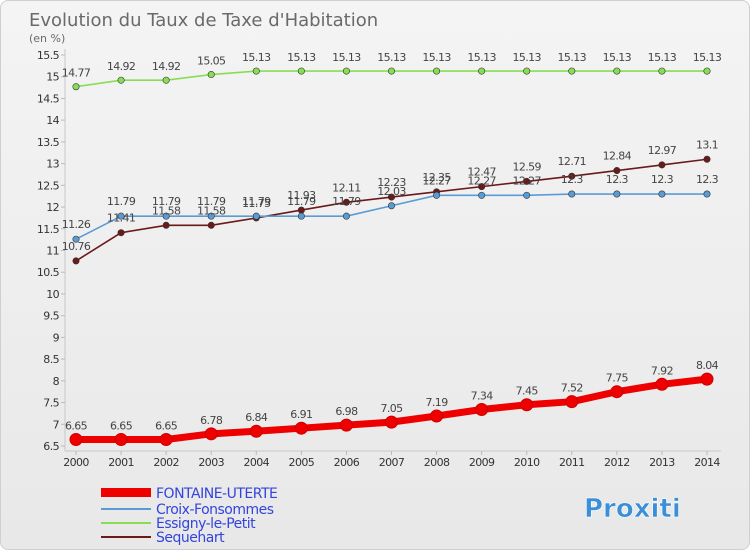 The height and width of the screenshot is (550, 750). I want to click on legend-label-croix-fonsommes: Croix-Fonsommes, so click(215, 510).